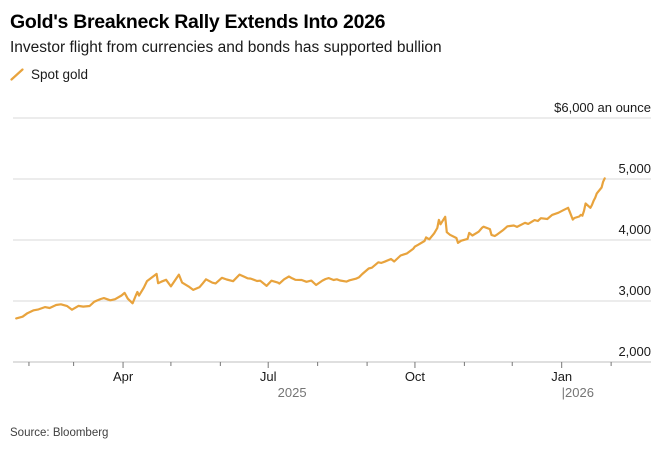 Image resolution: width=670 pixels, height=458 pixels. I want to click on slash-icon, so click(17, 74).